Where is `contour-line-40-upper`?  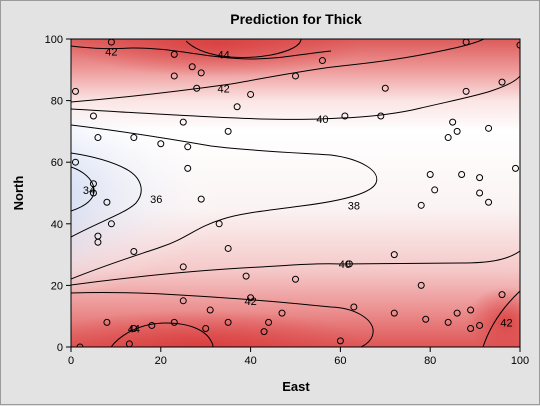
contour-line-40-upper is located at coordinates (295, 97).